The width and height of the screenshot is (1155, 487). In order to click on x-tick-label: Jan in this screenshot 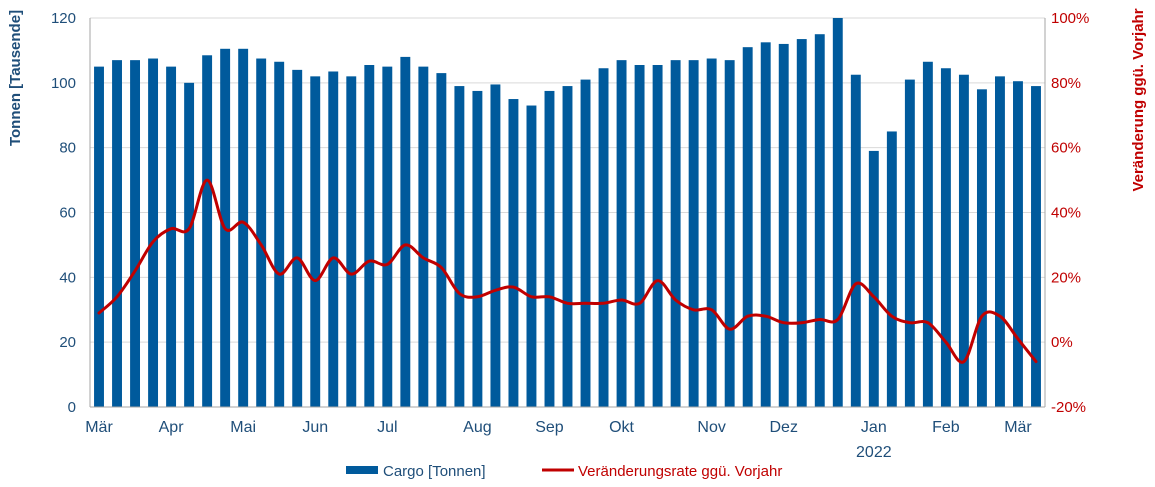, I will do `click(874, 427)`.